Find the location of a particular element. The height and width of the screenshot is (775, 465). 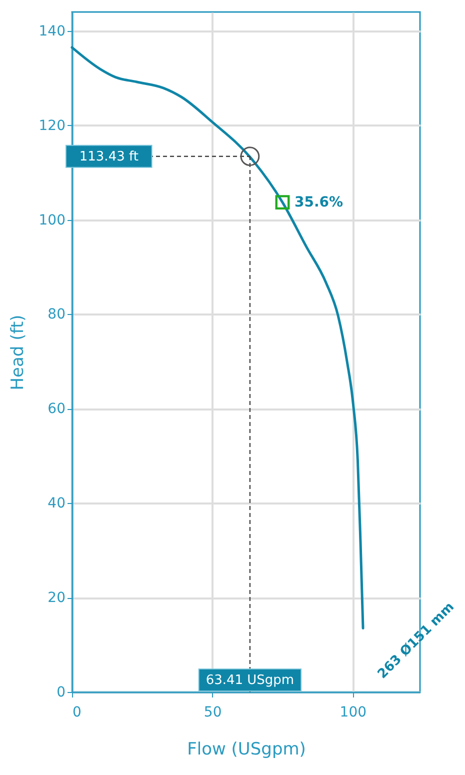

x-axis-title: Flow (USgpm) is located at coordinates (246, 750).